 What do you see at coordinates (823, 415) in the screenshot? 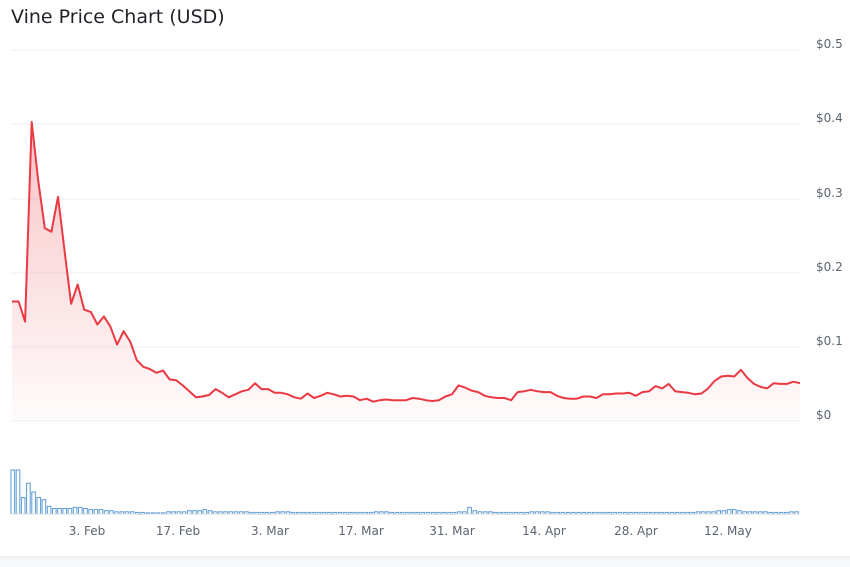
I see `y-tick-label: $0` at bounding box center [823, 415].